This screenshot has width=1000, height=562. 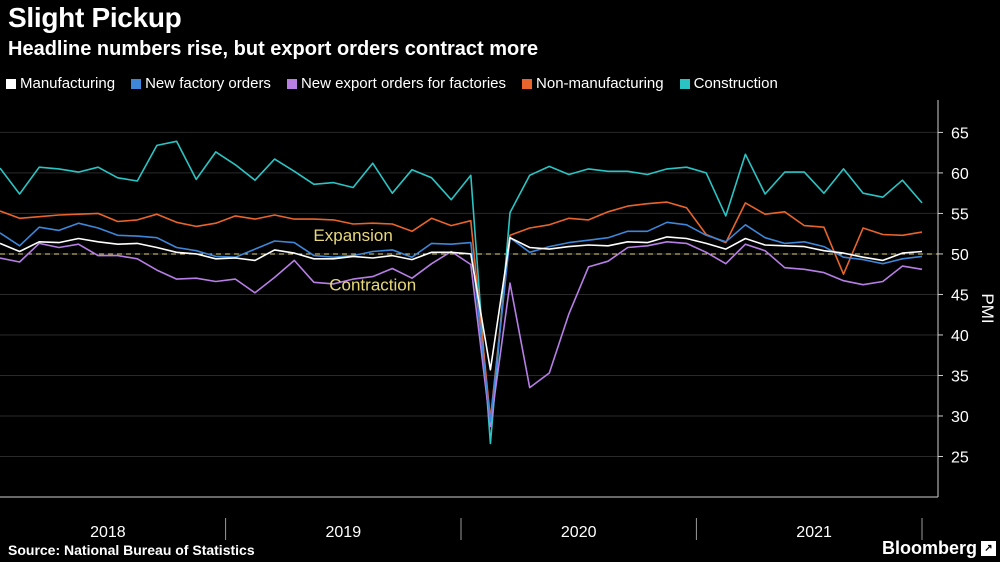 I want to click on legend-item-manufacturing: Manufacturing, so click(x=60, y=83).